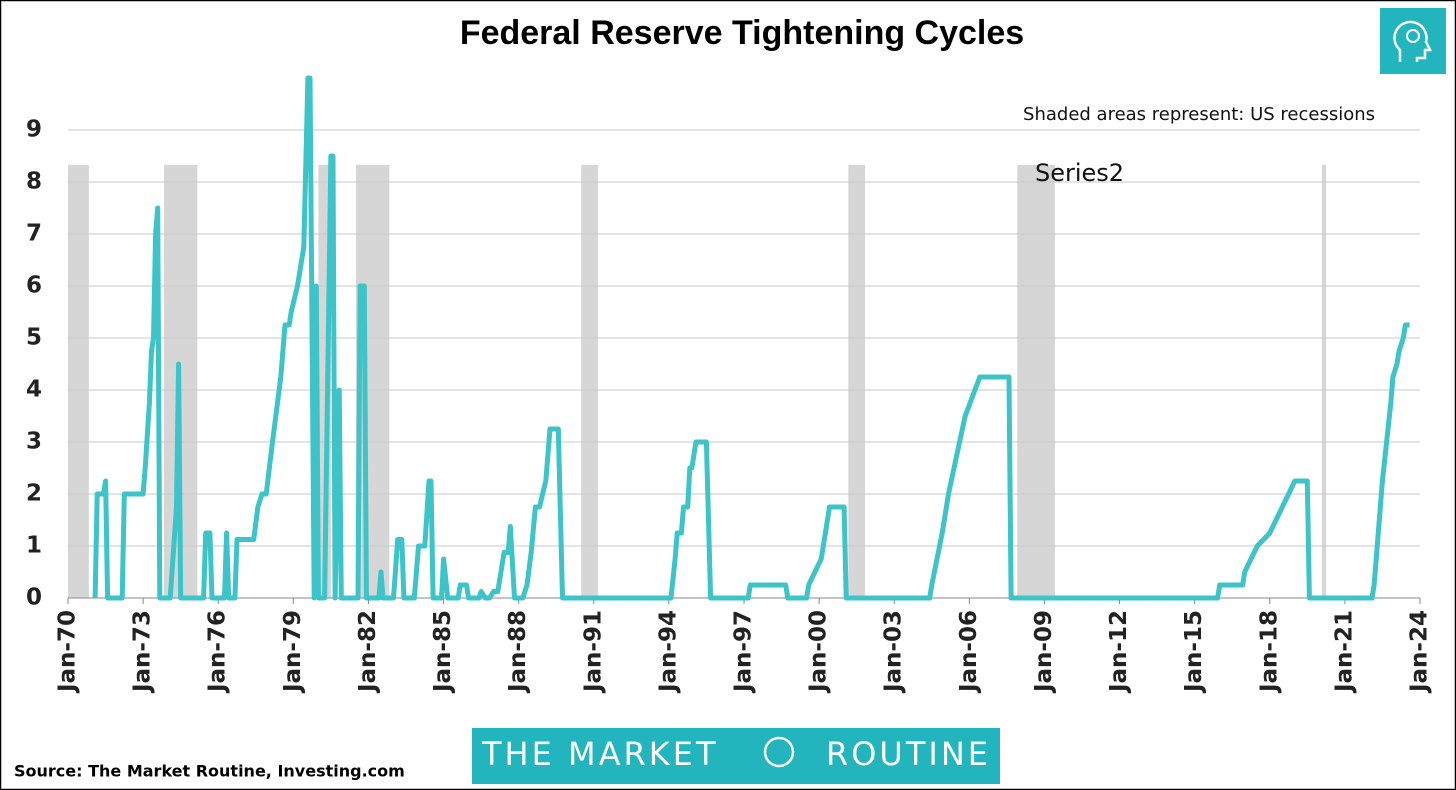 This screenshot has width=1456, height=790. What do you see at coordinates (1044, 652) in the screenshot?
I see `x-tick-label: Jan-09` at bounding box center [1044, 652].